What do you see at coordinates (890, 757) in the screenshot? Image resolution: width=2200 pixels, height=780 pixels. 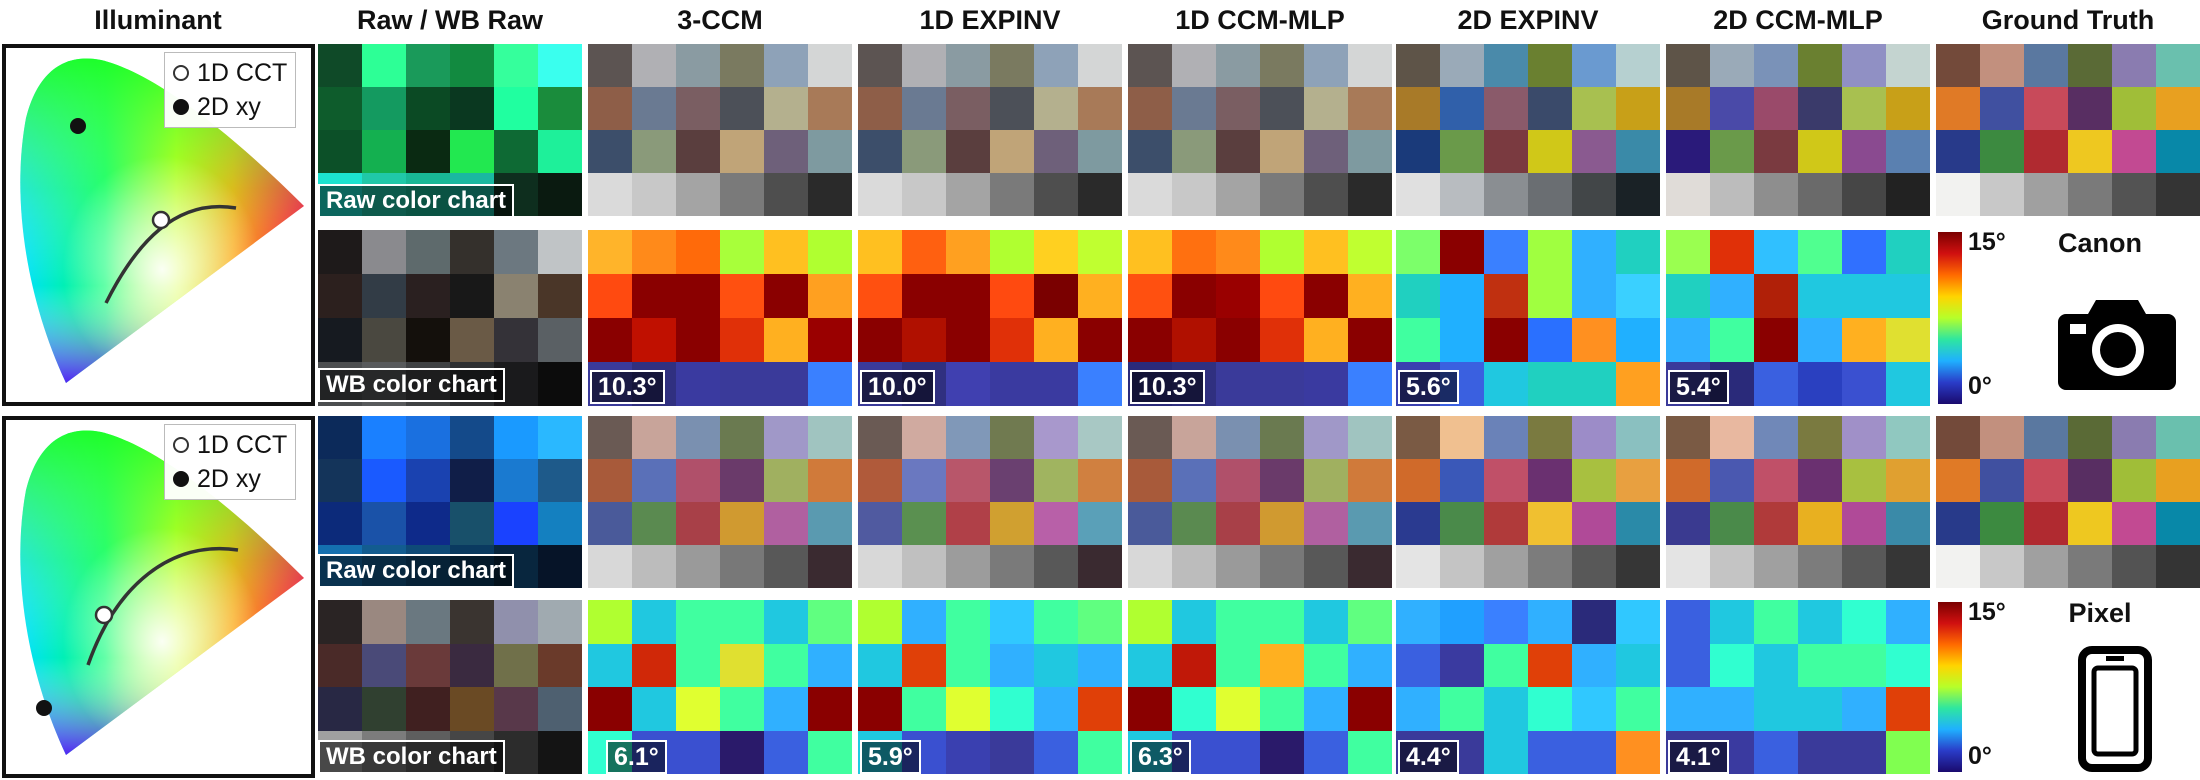 I see `error-value: 5.9°` at bounding box center [890, 757].